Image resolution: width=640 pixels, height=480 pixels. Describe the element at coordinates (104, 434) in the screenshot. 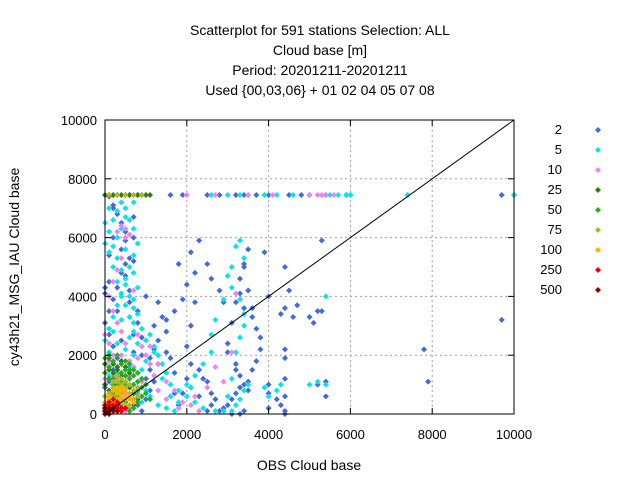

I see `x-tick-label: 0` at that location.